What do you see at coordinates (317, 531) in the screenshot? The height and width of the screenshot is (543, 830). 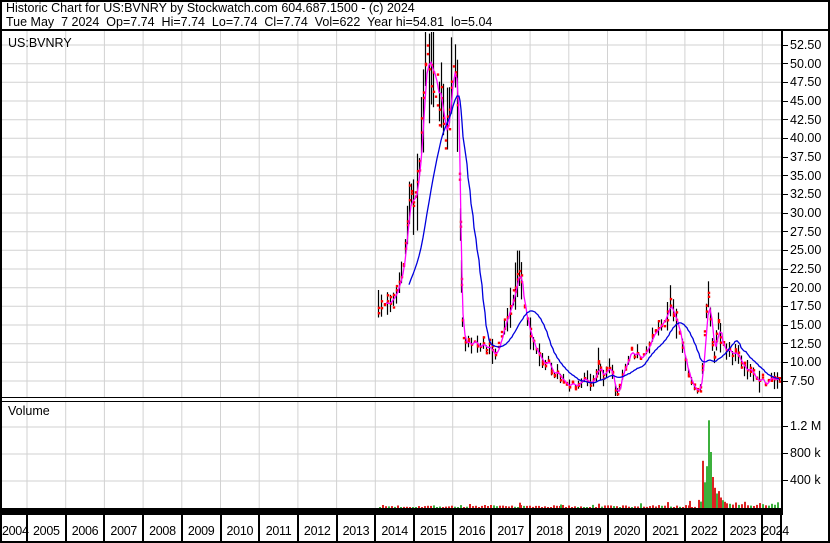 I see `year-label: 2012` at bounding box center [317, 531].